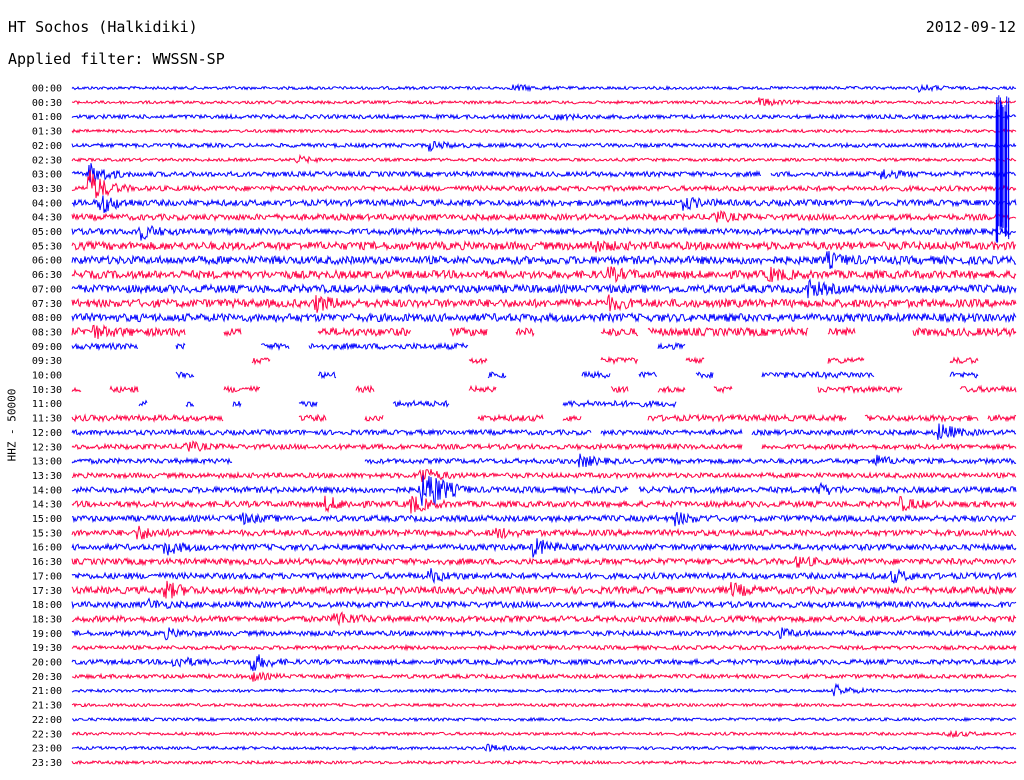 Image resolution: width=1024 pixels, height=780 pixels. Describe the element at coordinates (47, 232) in the screenshot. I see `time-tick-label: 05:00` at that location.